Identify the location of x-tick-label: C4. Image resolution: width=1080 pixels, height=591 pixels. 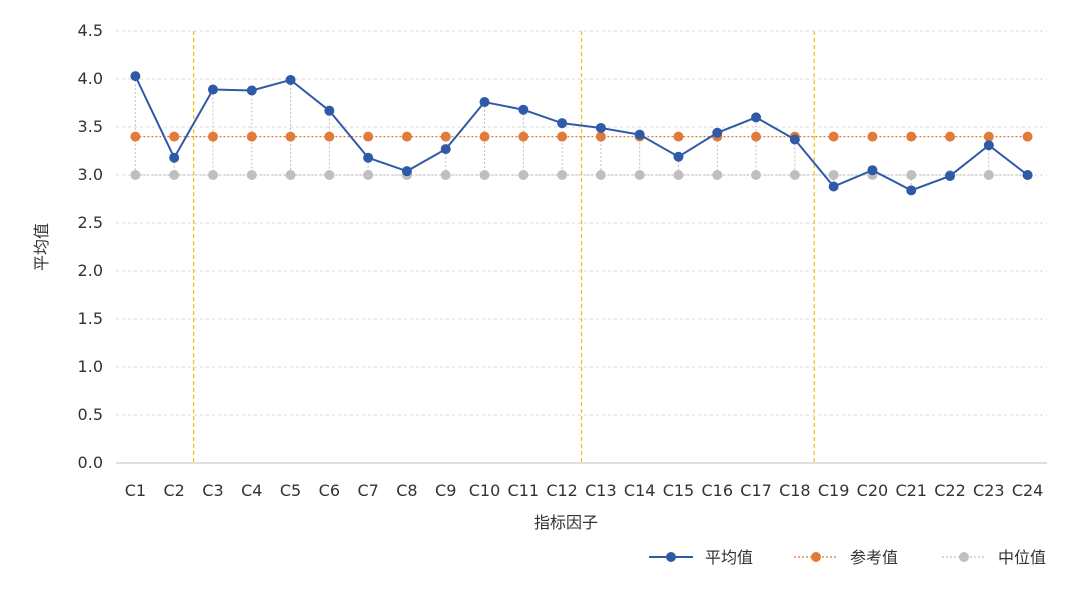
(251, 490).